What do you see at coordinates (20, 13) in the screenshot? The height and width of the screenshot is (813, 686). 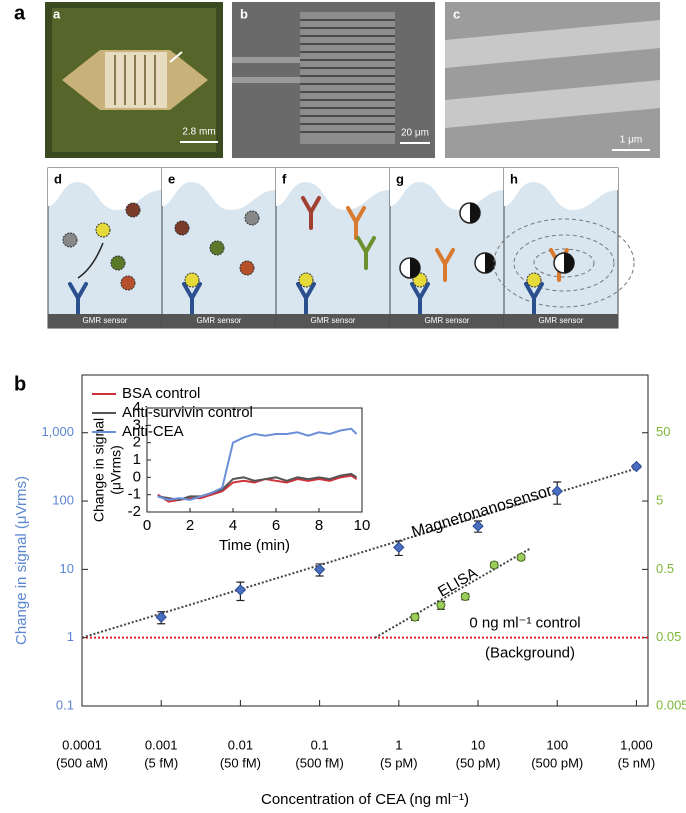 I see `panel-label: a` at bounding box center [20, 13].